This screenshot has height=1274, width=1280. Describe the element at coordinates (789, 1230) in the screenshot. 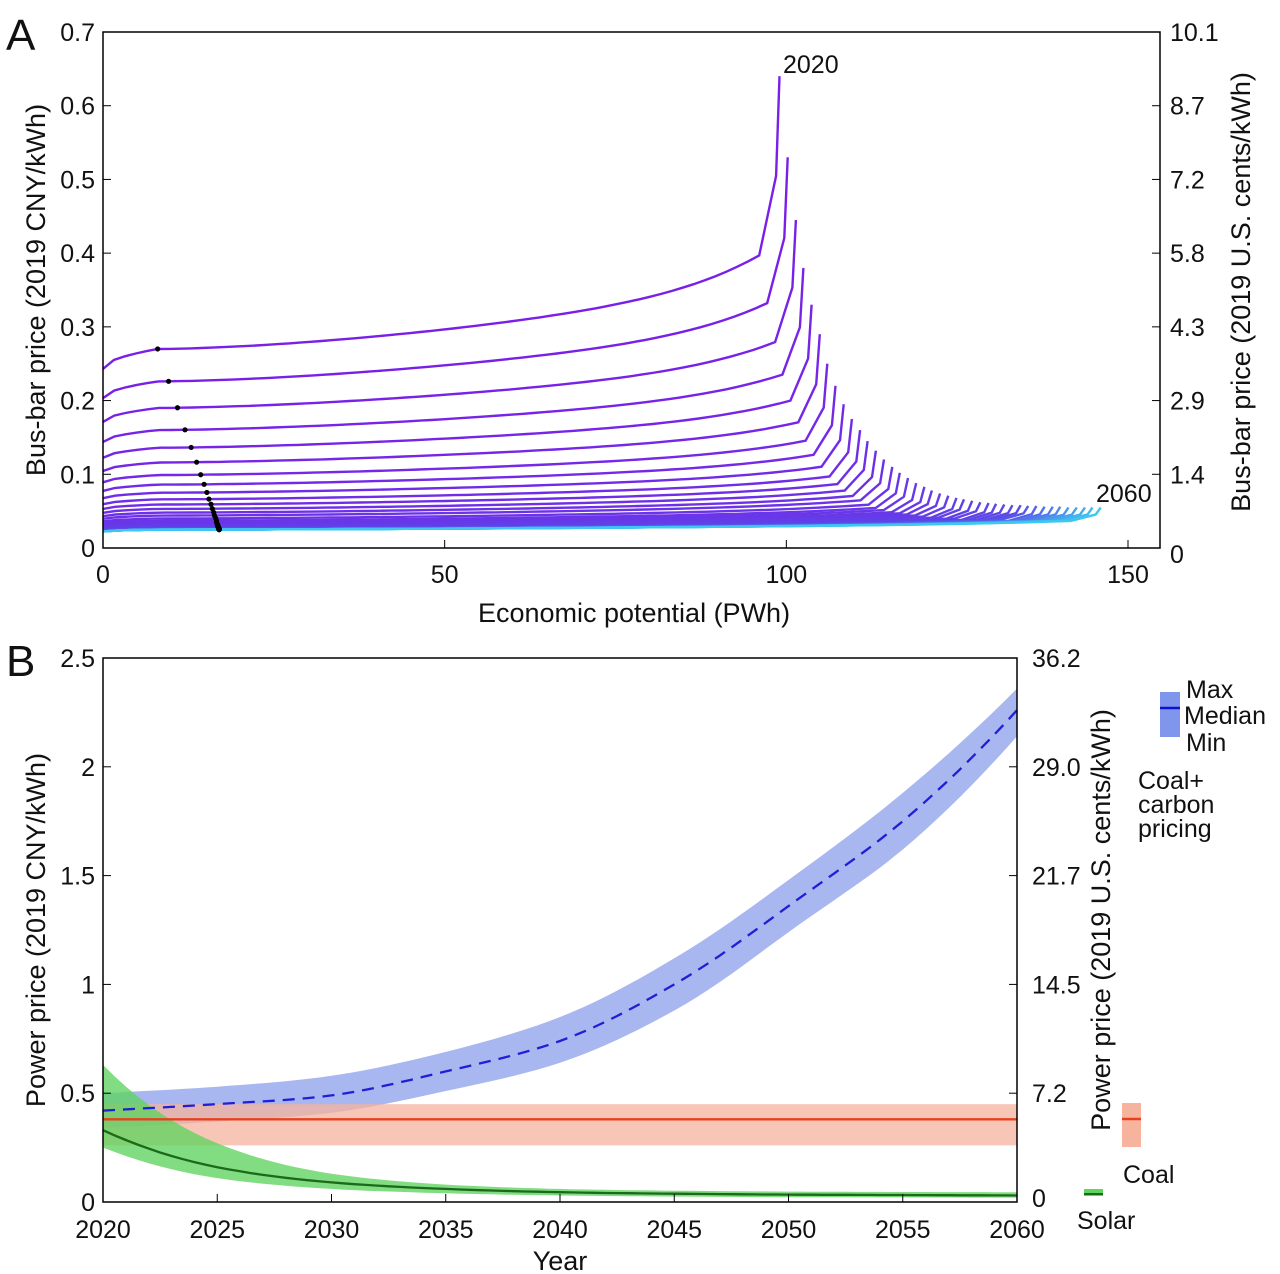

I see `x-tick-label: 2050` at that location.